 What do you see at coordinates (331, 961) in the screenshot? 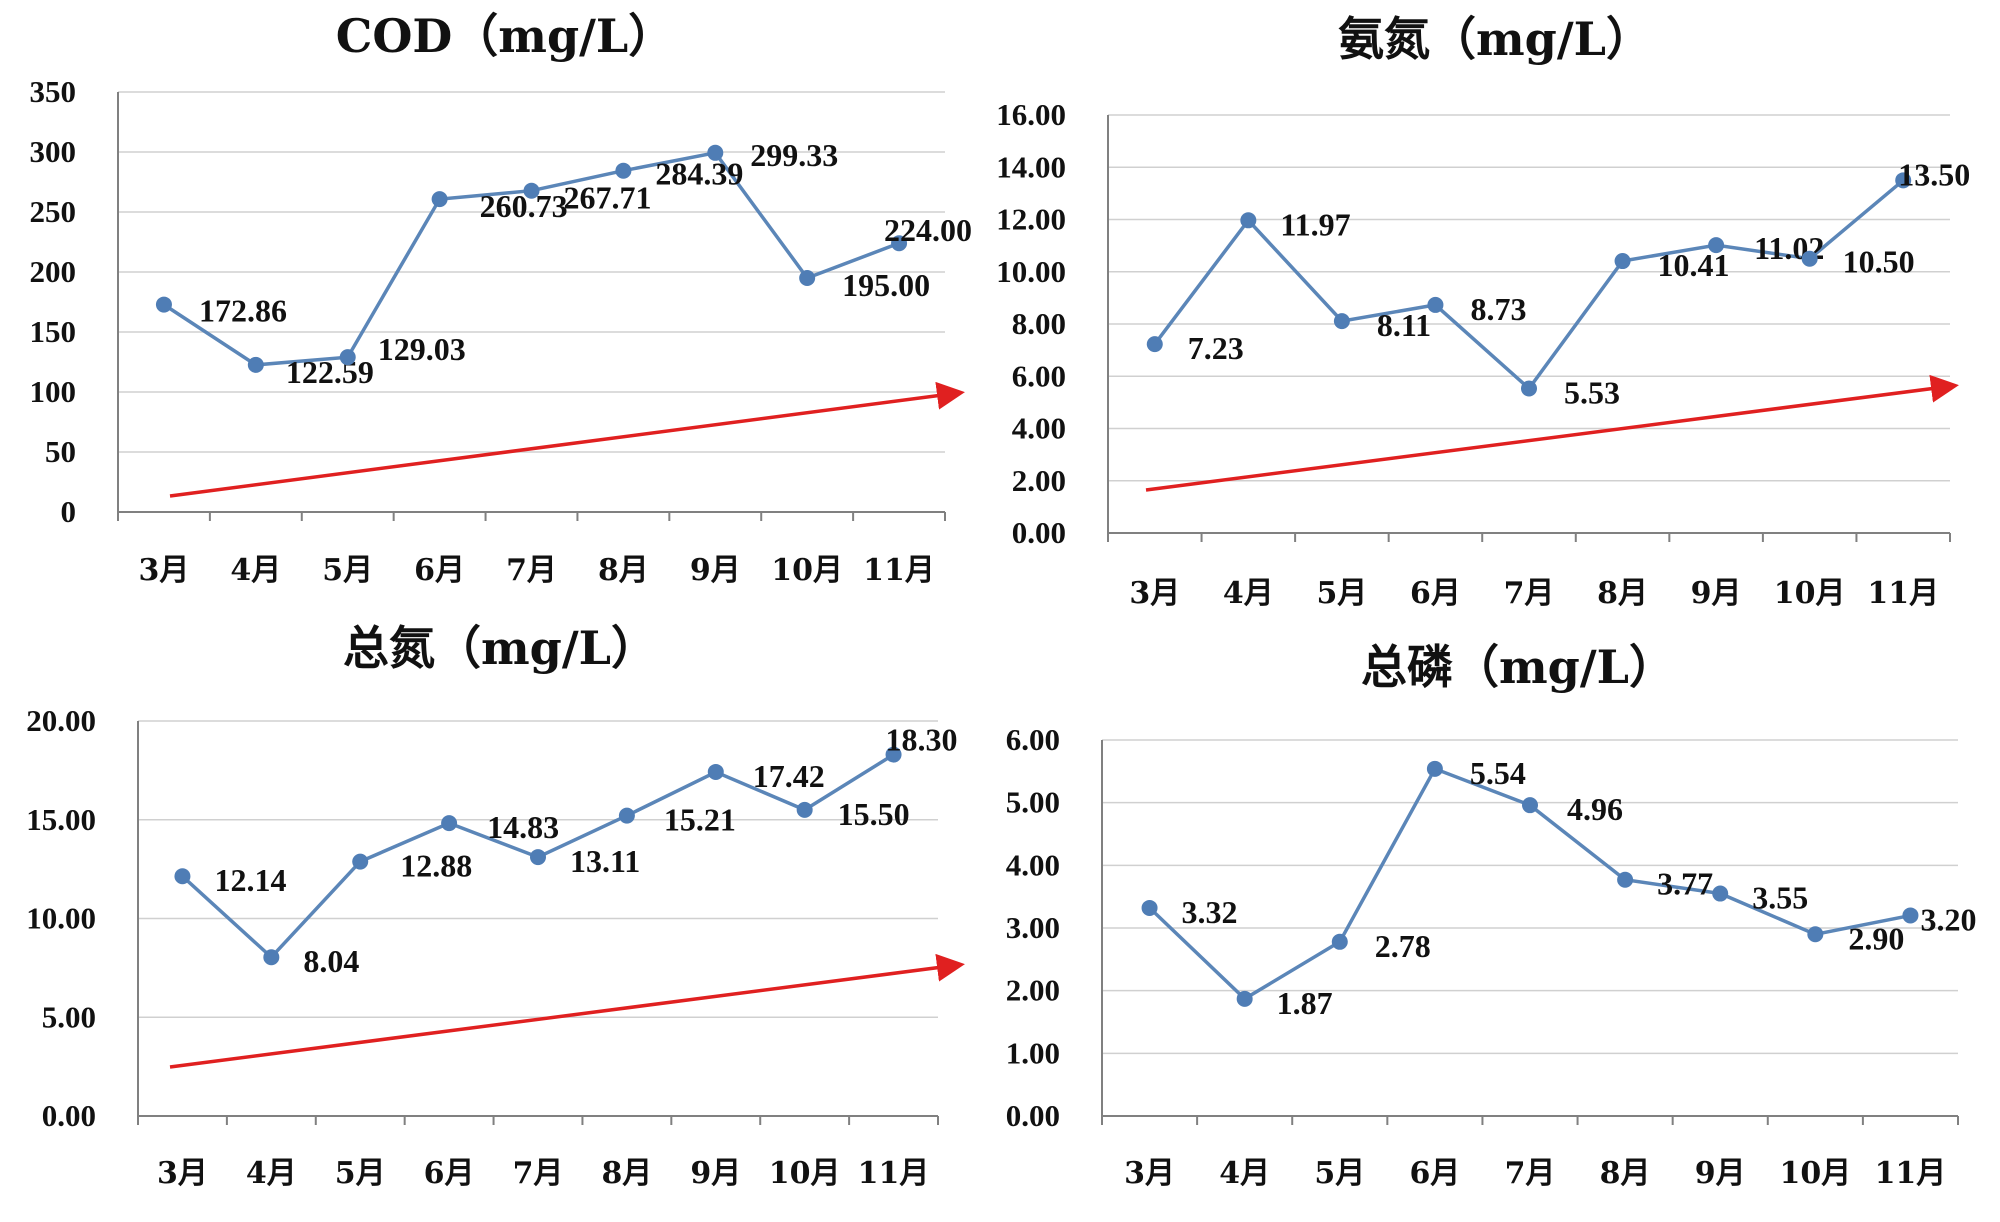
I see `data-label: 8.04` at bounding box center [331, 961].